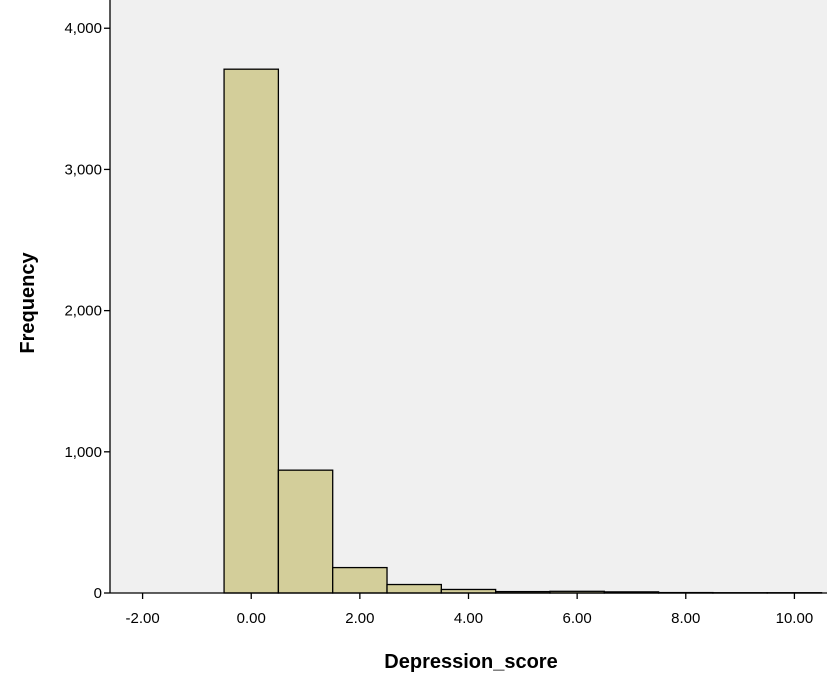 The image size is (827, 676). I want to click on x-tick-label: 6.00, so click(577, 618).